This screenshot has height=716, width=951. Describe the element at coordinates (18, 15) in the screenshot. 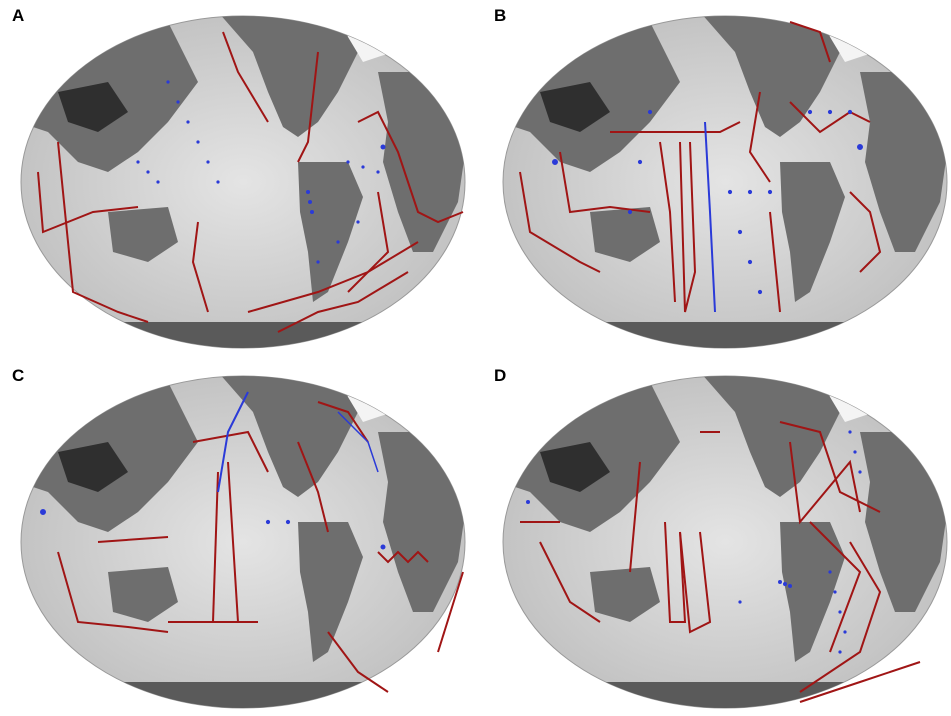

I see `panel-label-a: A` at that location.